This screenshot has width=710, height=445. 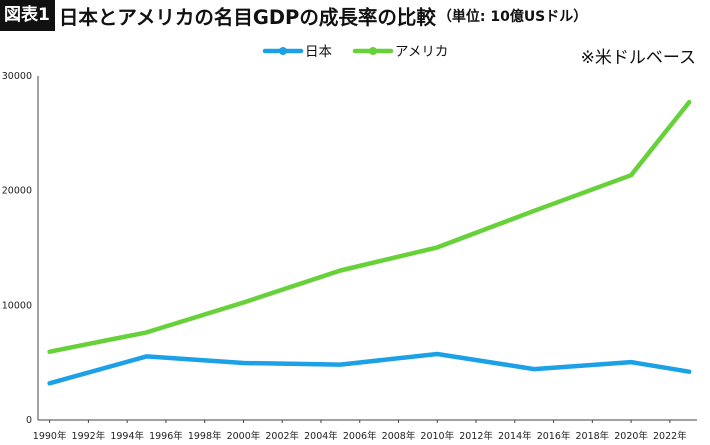 I want to click on x-tick-label: 2002年, so click(x=282, y=436).